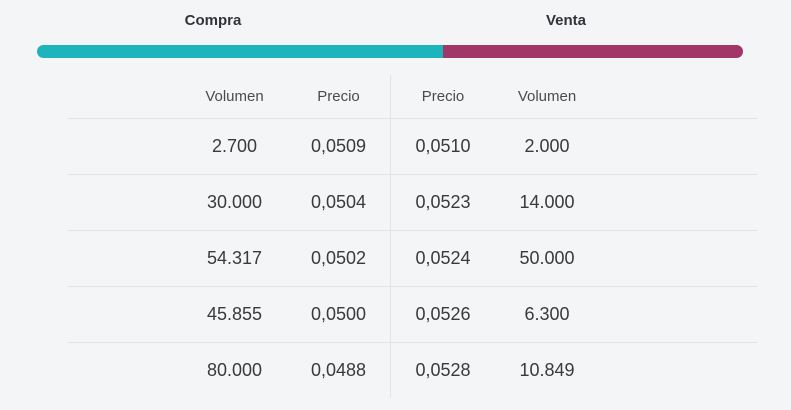 This screenshot has height=410, width=791. Describe the element at coordinates (547, 314) in the screenshot. I see `sell-volume-cell: 6.300` at that location.